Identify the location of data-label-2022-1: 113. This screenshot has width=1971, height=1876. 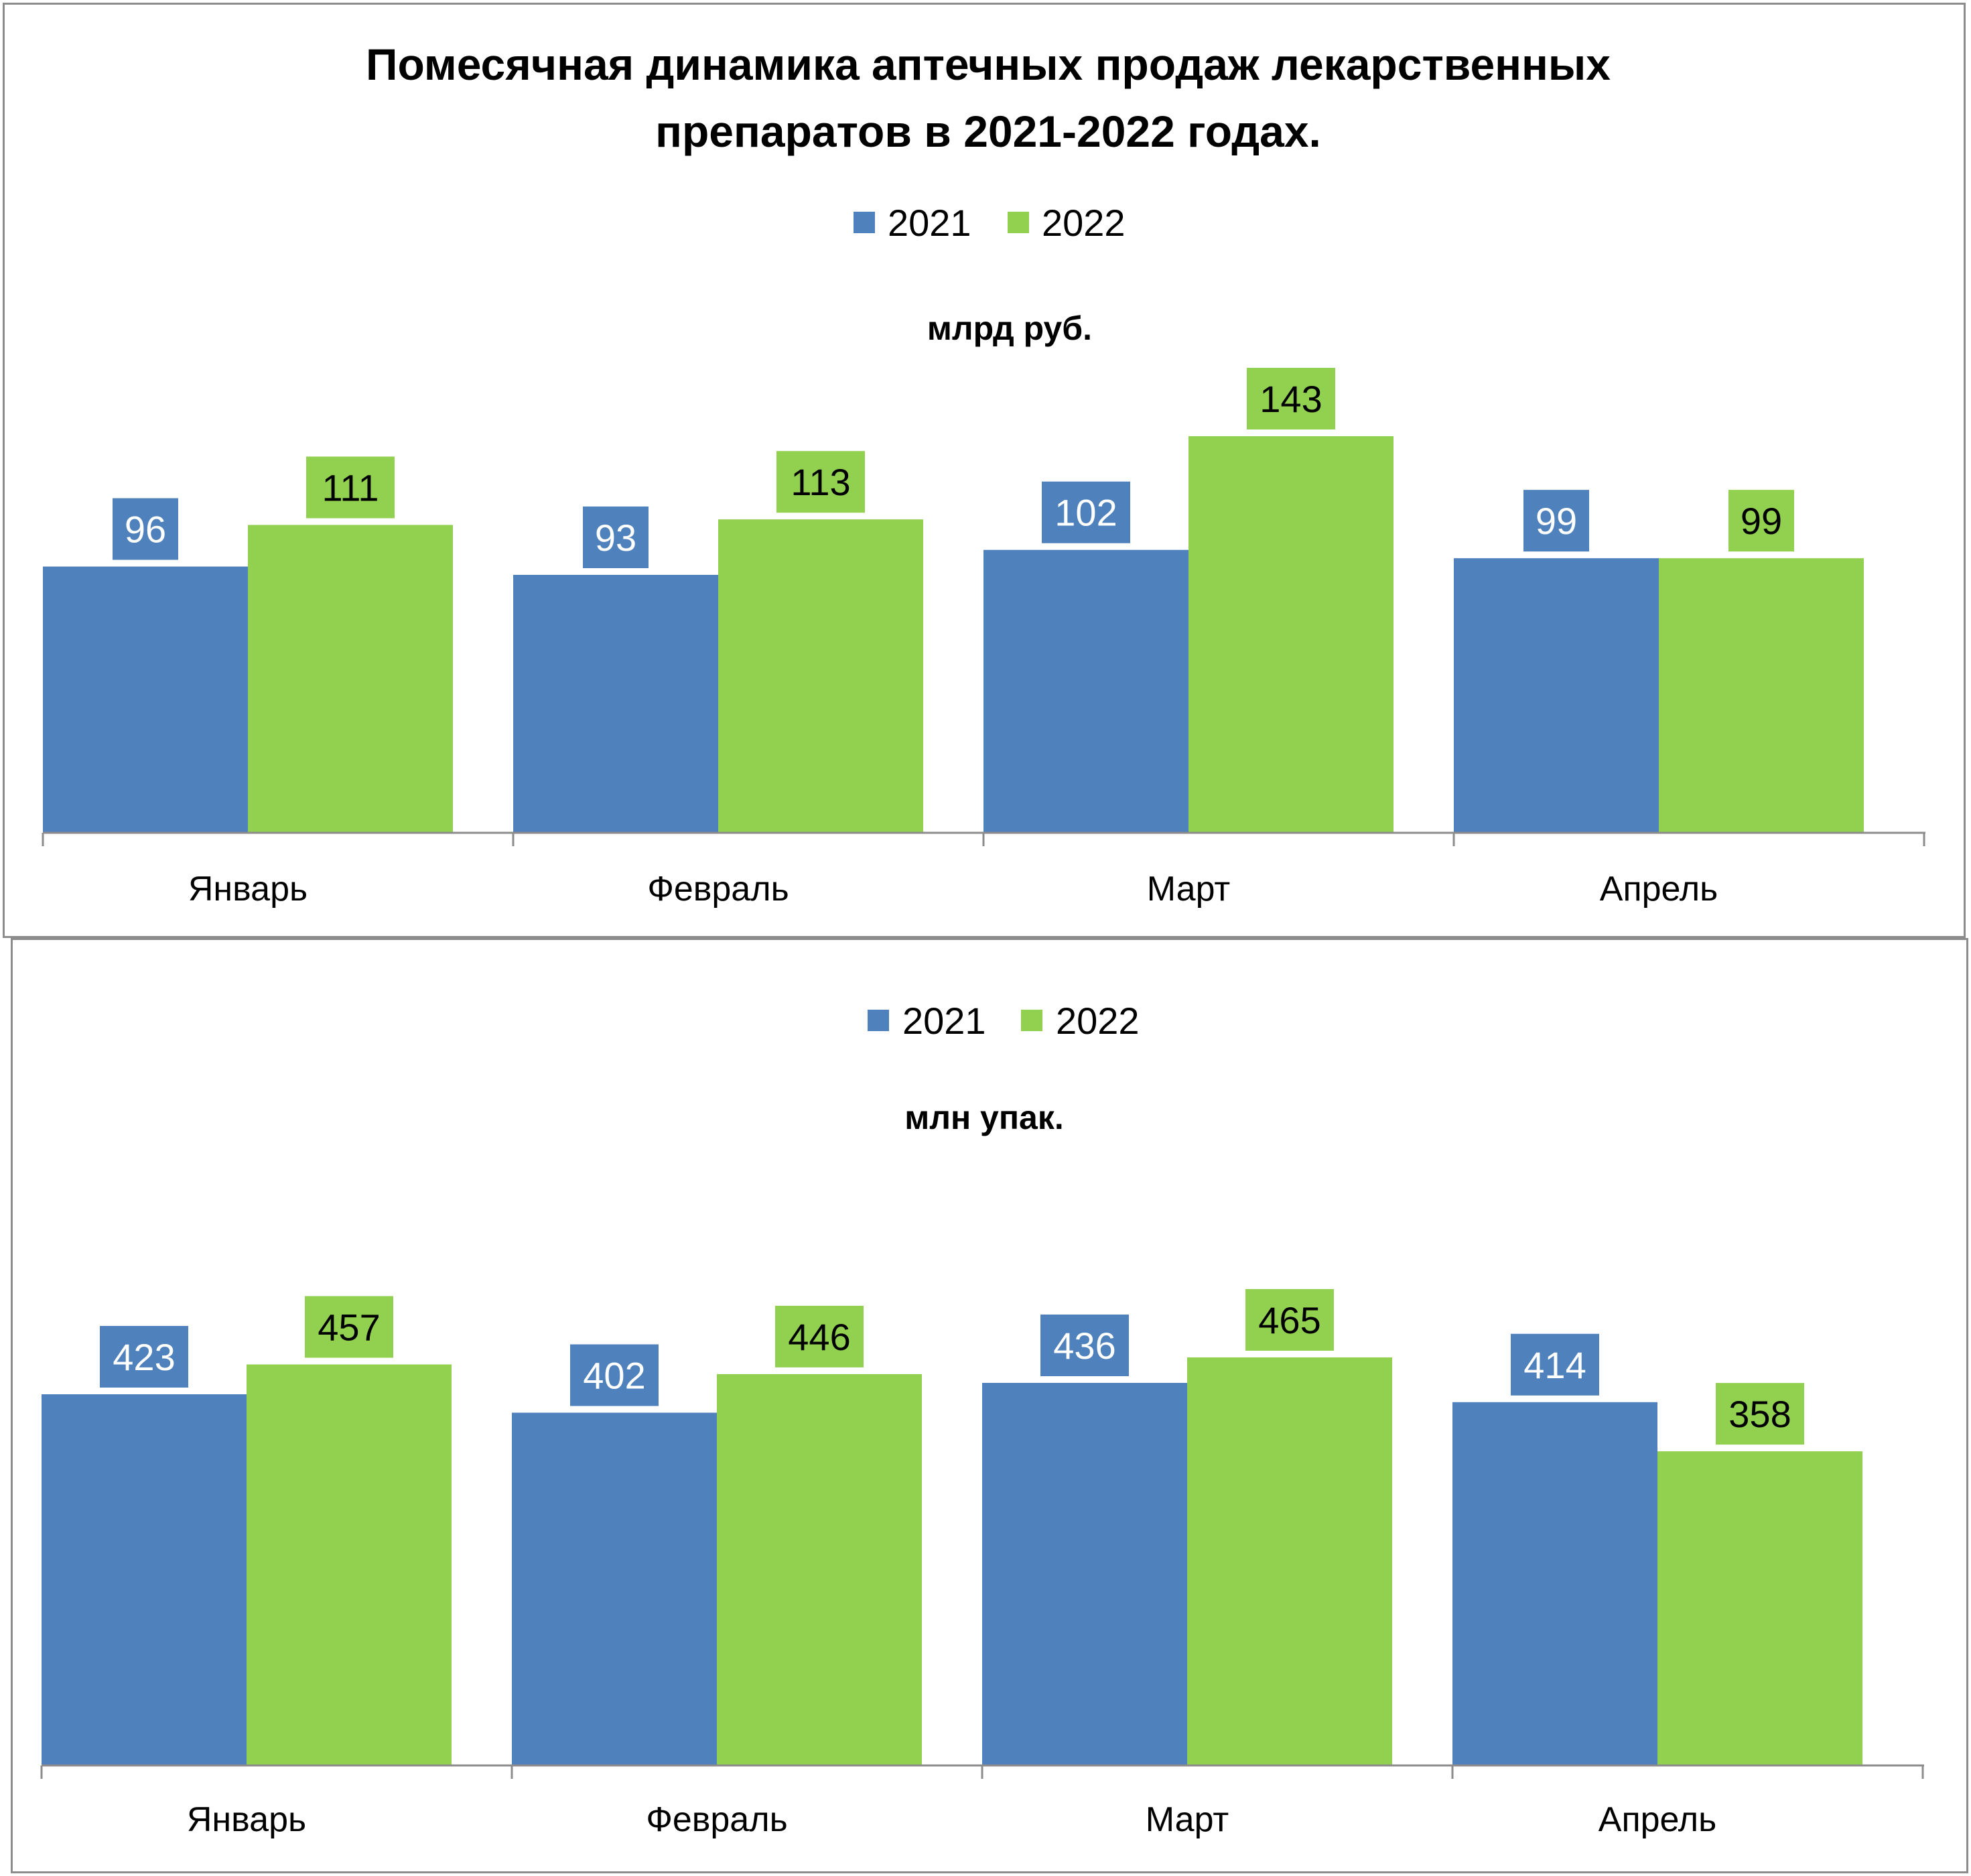
(821, 482).